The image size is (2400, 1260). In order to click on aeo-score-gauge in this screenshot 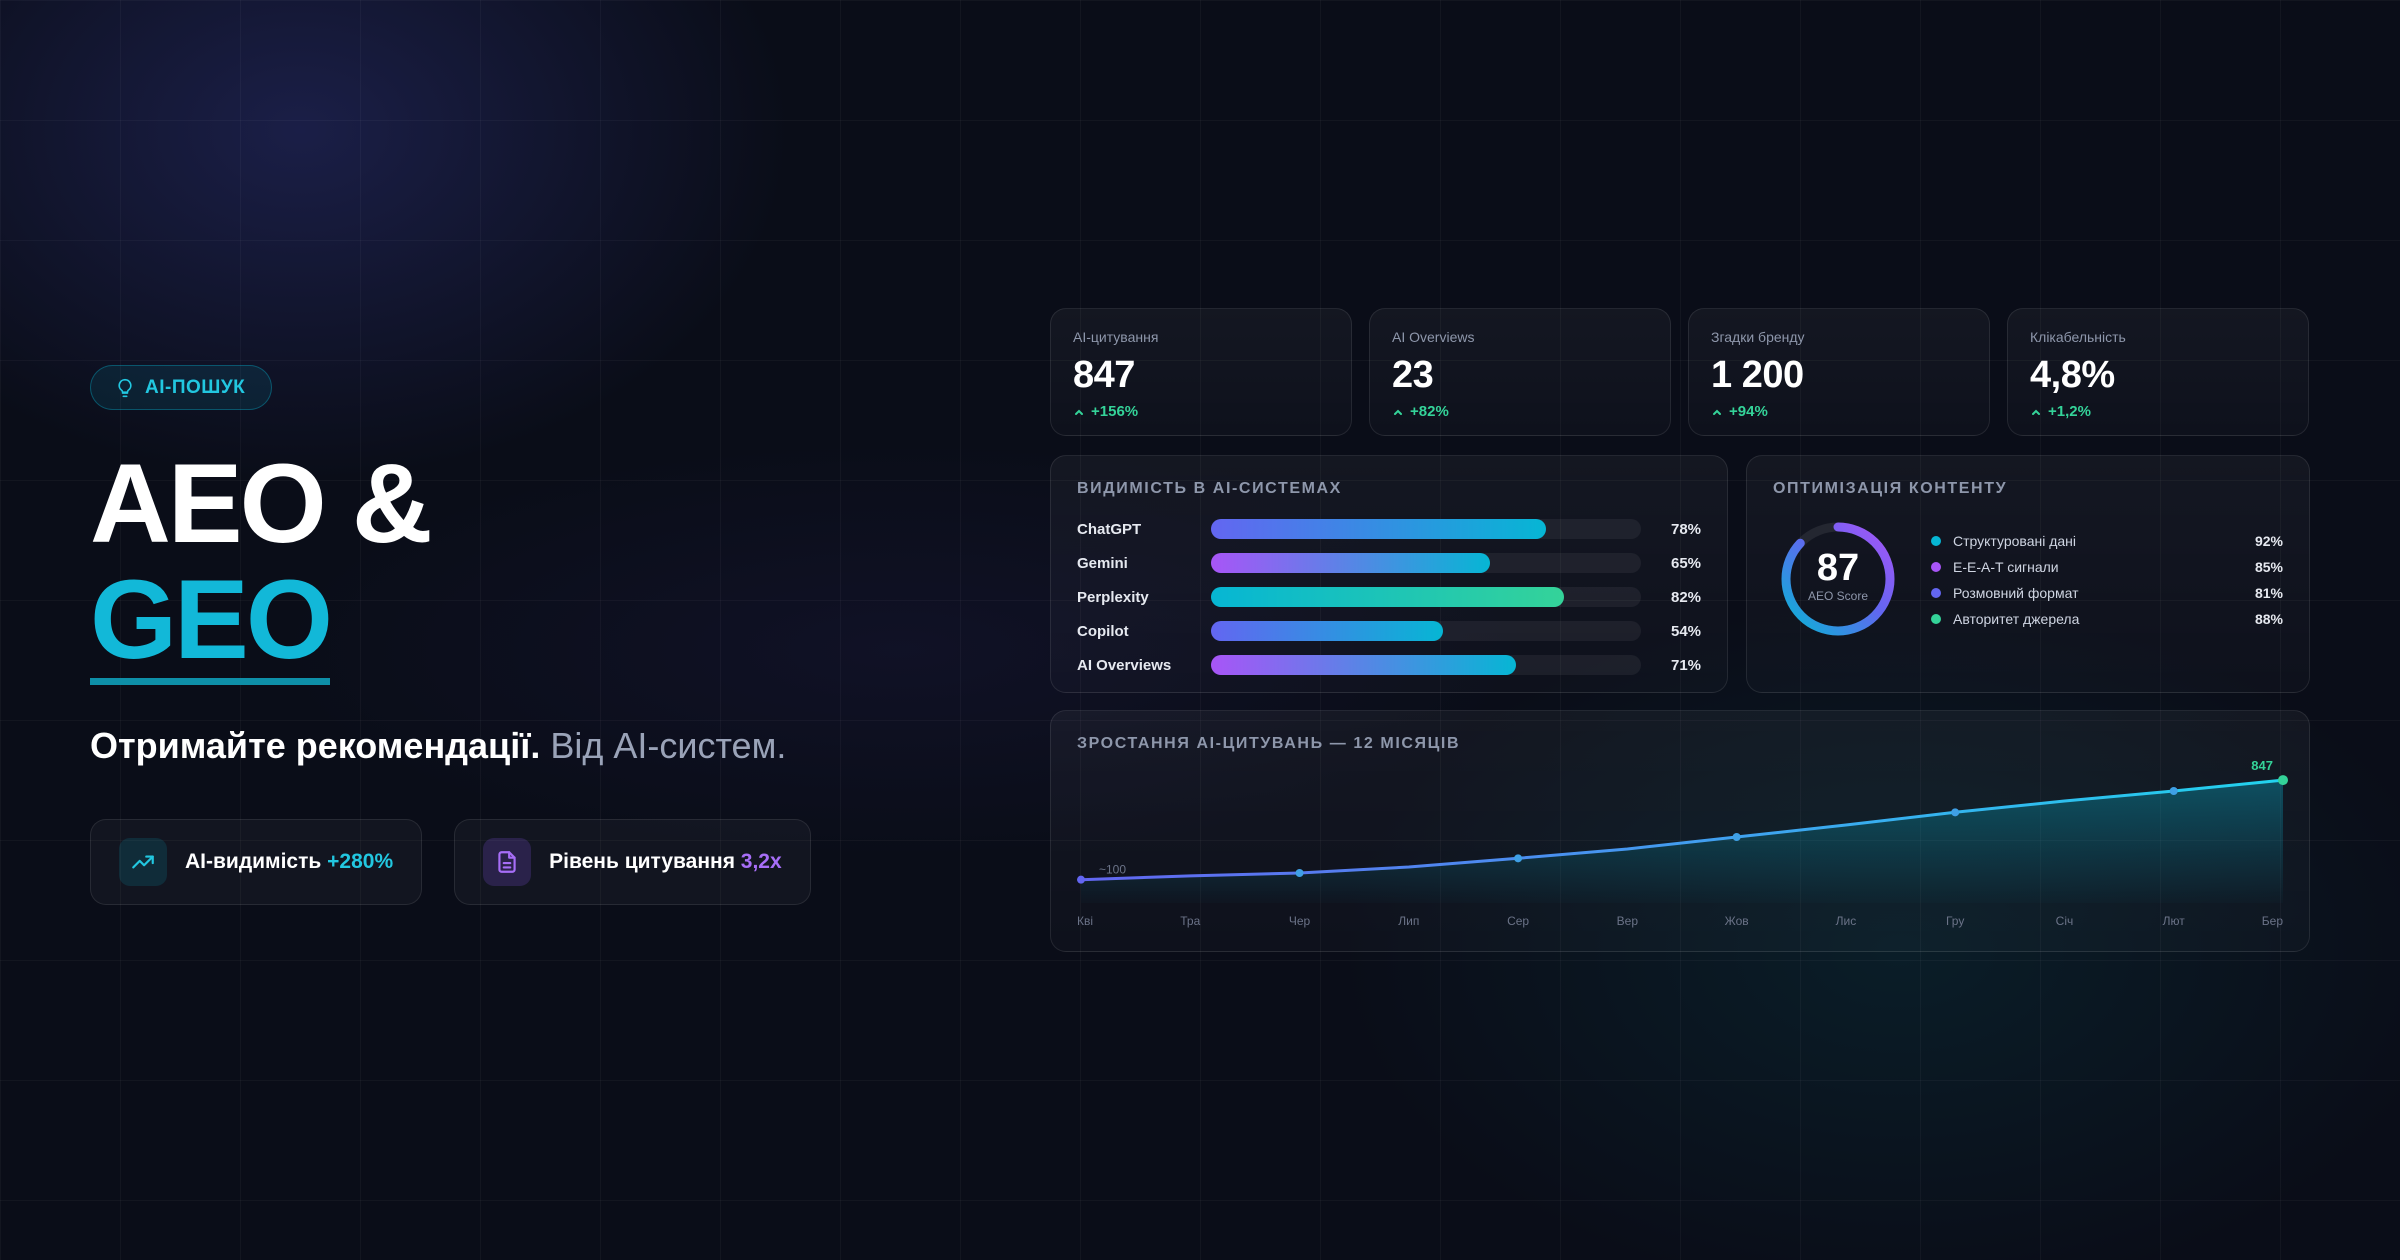, I will do `click(1838, 579)`.